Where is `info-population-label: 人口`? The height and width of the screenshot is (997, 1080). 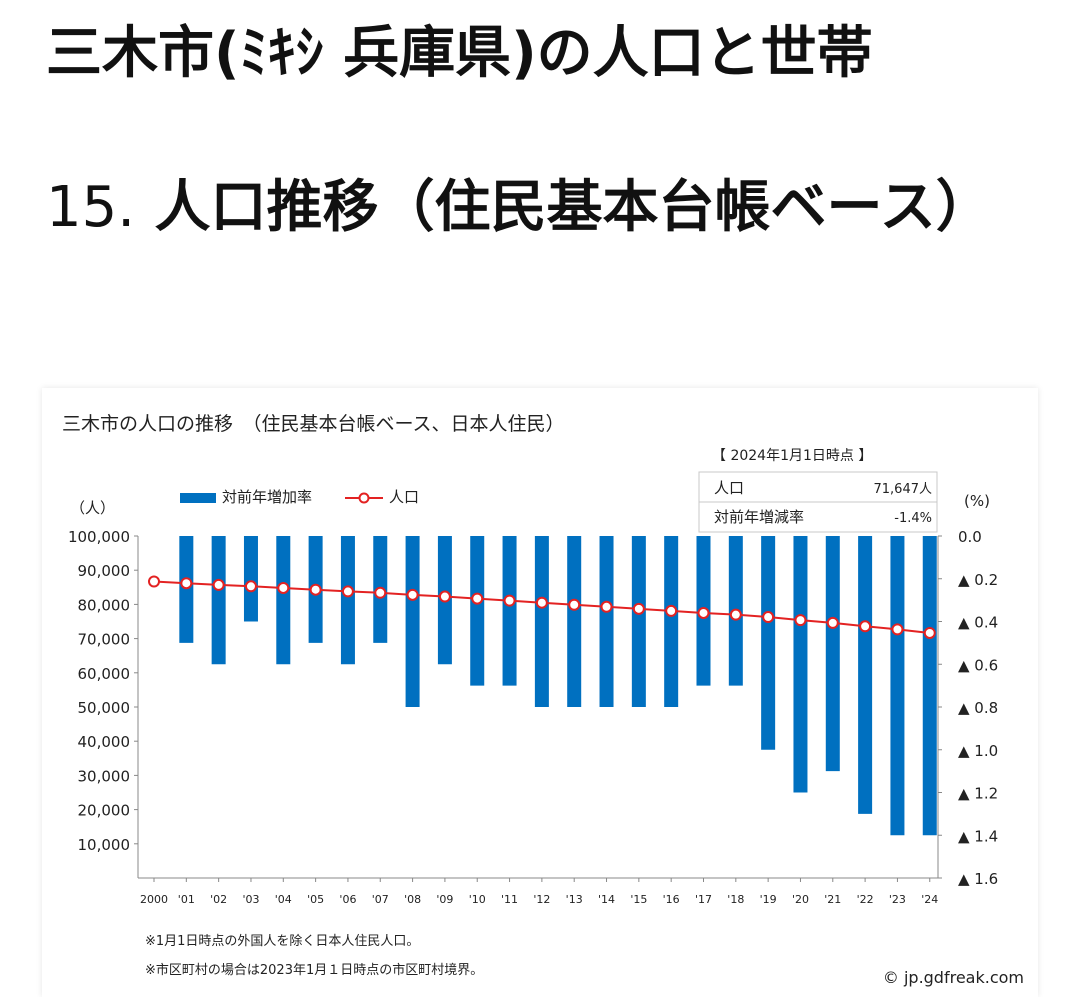 info-population-label: 人口 is located at coordinates (729, 488).